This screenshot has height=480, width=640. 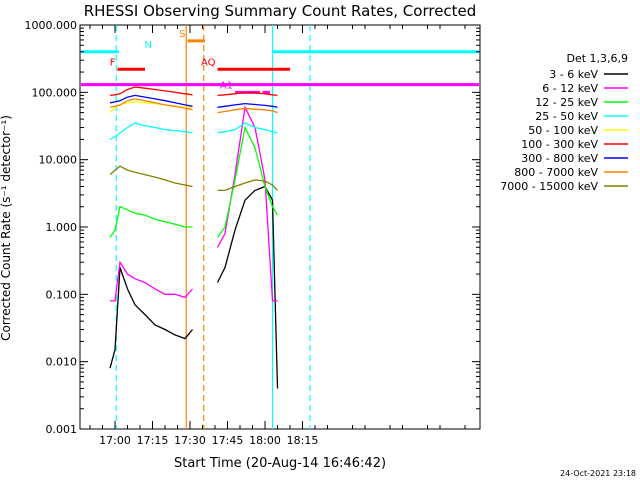 What do you see at coordinates (62, 227) in the screenshot?
I see `y-tick-label: 1.000` at bounding box center [62, 227].